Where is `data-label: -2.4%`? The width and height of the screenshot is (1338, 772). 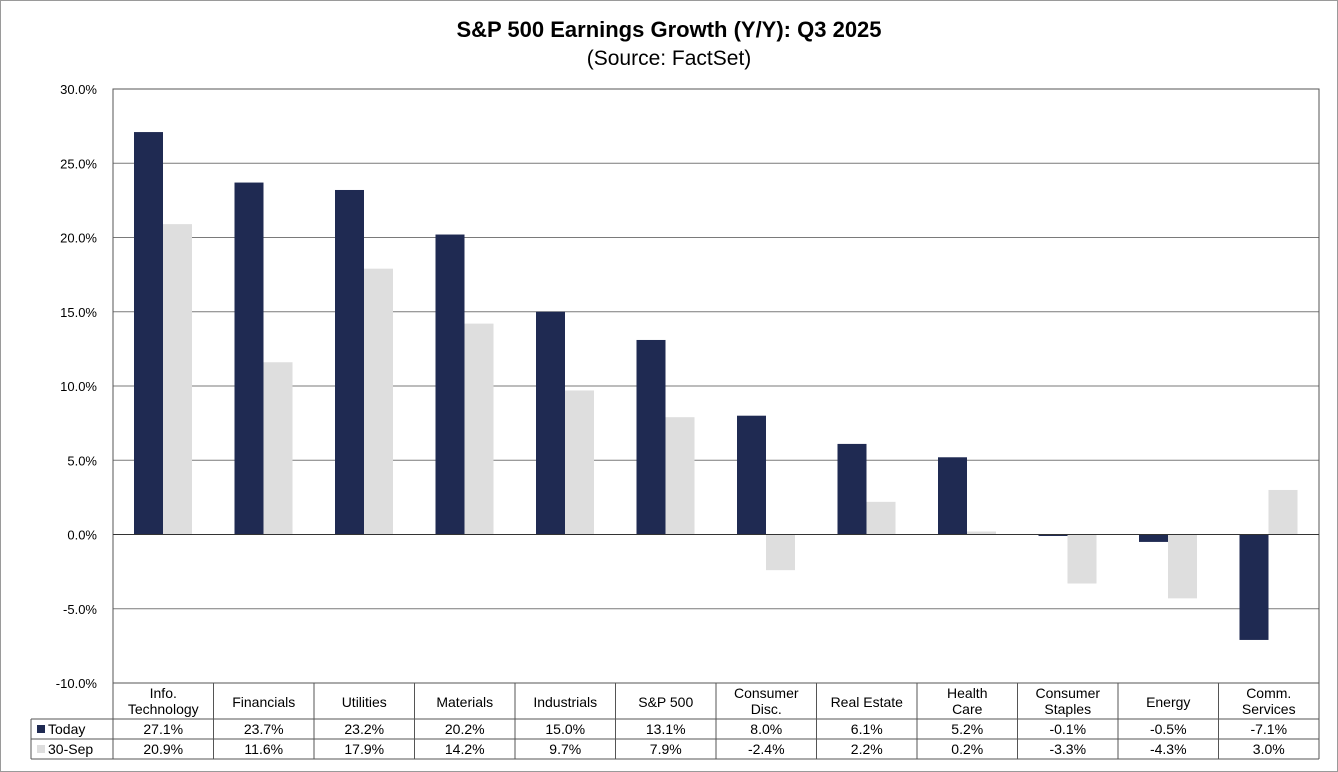 data-label: -2.4% is located at coordinates (766, 749).